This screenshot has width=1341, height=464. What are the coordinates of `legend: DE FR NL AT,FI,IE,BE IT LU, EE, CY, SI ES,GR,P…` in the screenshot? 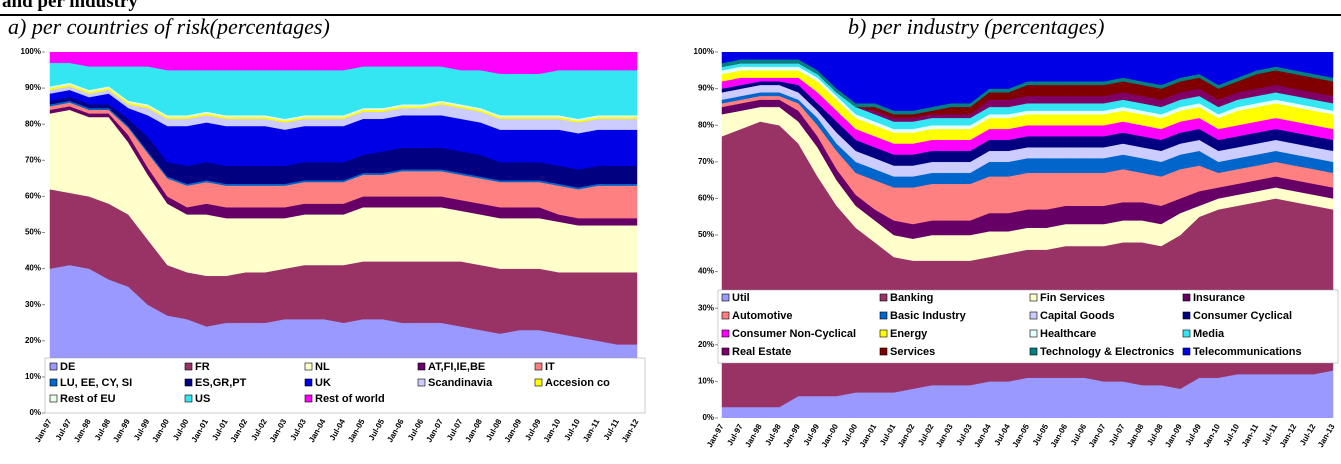 It's located at (329, 383).